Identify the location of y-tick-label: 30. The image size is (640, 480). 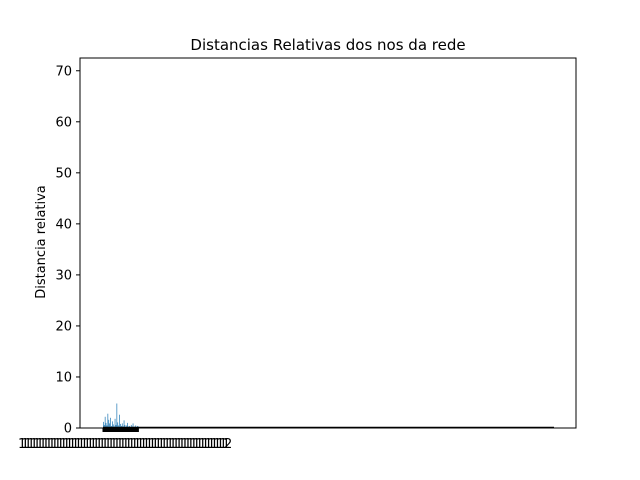
(63, 275).